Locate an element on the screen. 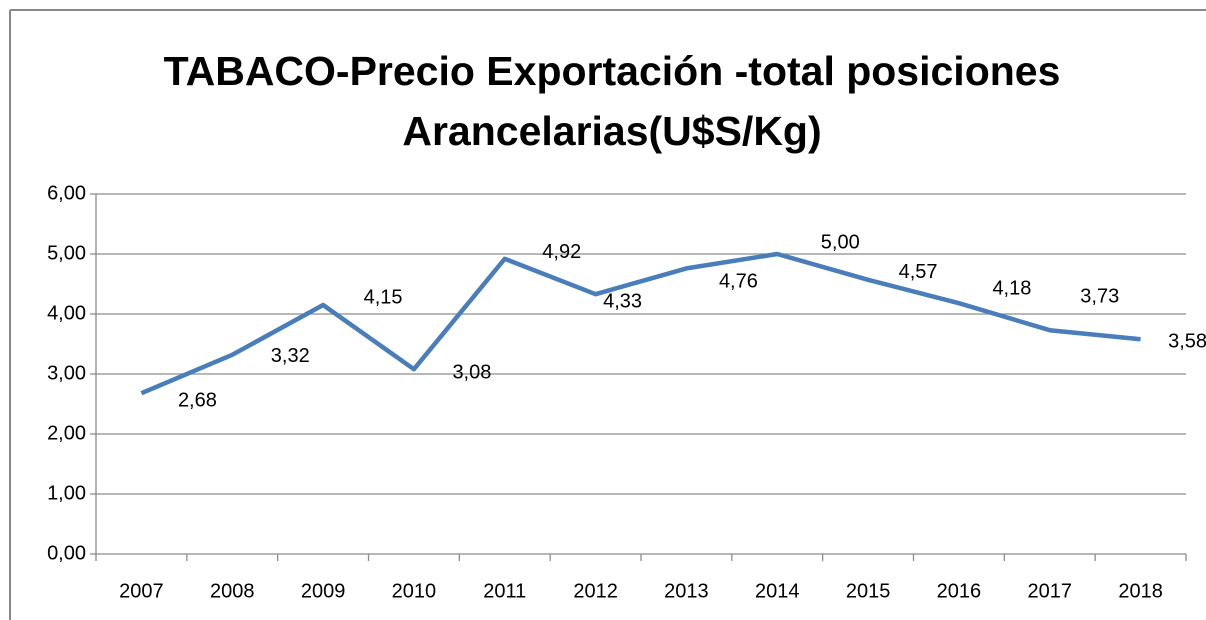 The image size is (1206, 620). data-label: 3,73 is located at coordinates (1099, 296).